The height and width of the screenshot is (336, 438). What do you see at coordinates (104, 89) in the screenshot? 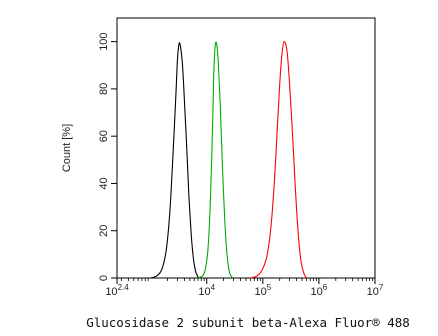
I see `y-tick-label-80: 80` at bounding box center [104, 89].